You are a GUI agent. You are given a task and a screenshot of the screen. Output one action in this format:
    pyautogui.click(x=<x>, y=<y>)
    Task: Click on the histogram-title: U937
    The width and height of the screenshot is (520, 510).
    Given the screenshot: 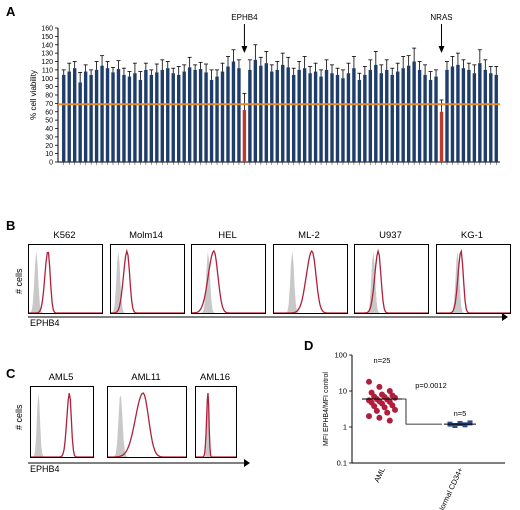 What is the action you would take?
    pyautogui.click(x=390, y=235)
    